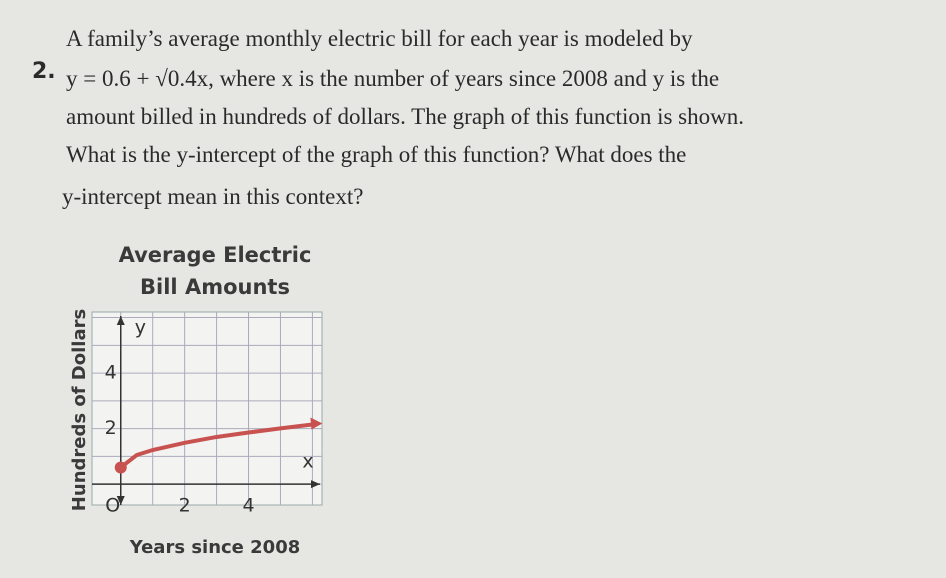 The height and width of the screenshot is (578, 946). What do you see at coordinates (315, 484) in the screenshot?
I see `x-axis-arrow` at bounding box center [315, 484].